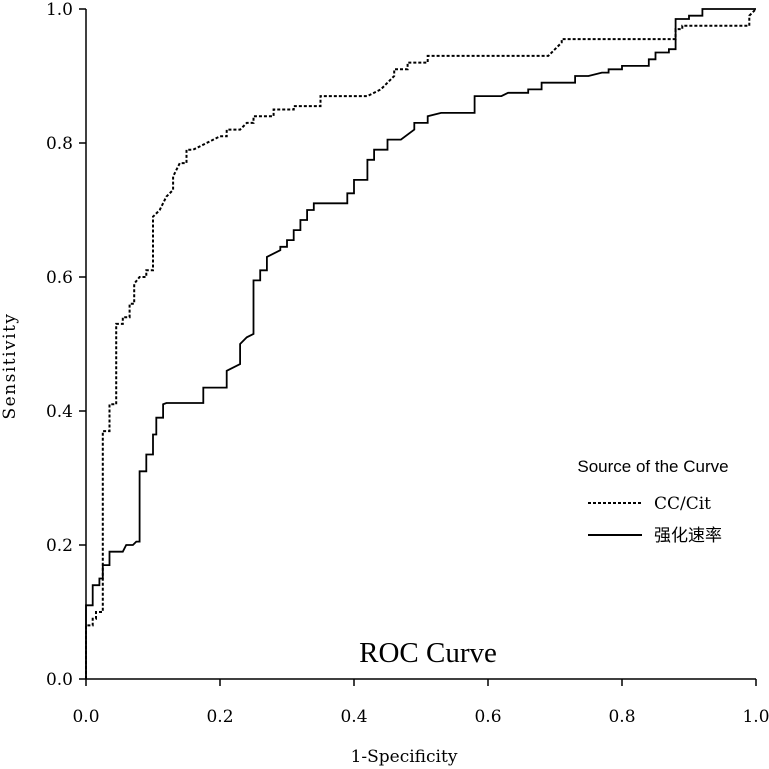 This screenshot has height=769, width=769. Describe the element at coordinates (59, 144) in the screenshot. I see `y-tick-label: 0.8` at that location.